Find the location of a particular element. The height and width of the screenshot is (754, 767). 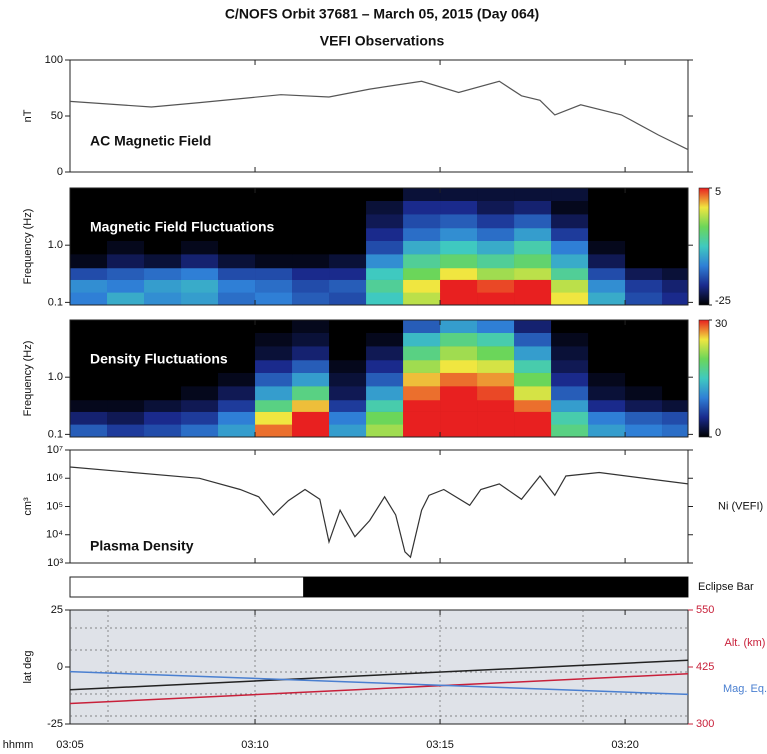

heatmap-cells is located at coordinates (379, 378).